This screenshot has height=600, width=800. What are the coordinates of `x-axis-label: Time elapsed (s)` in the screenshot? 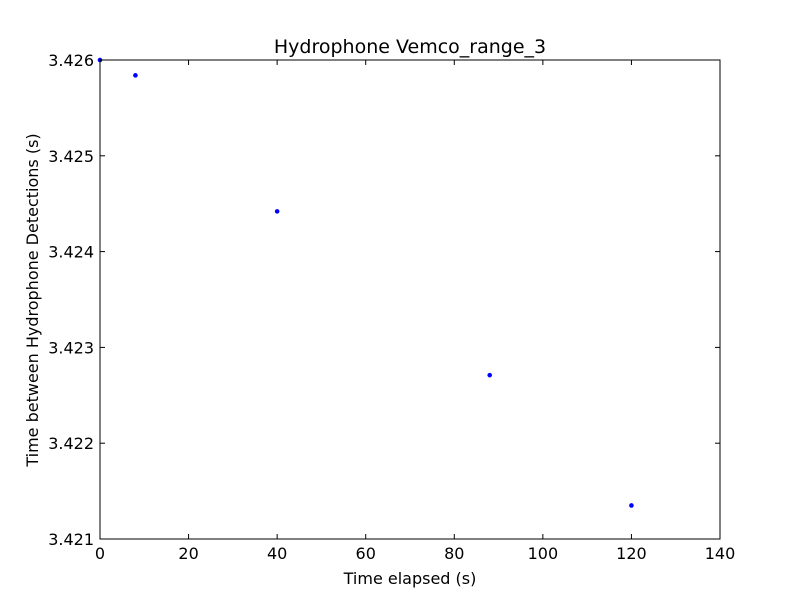 It's located at (410, 578).